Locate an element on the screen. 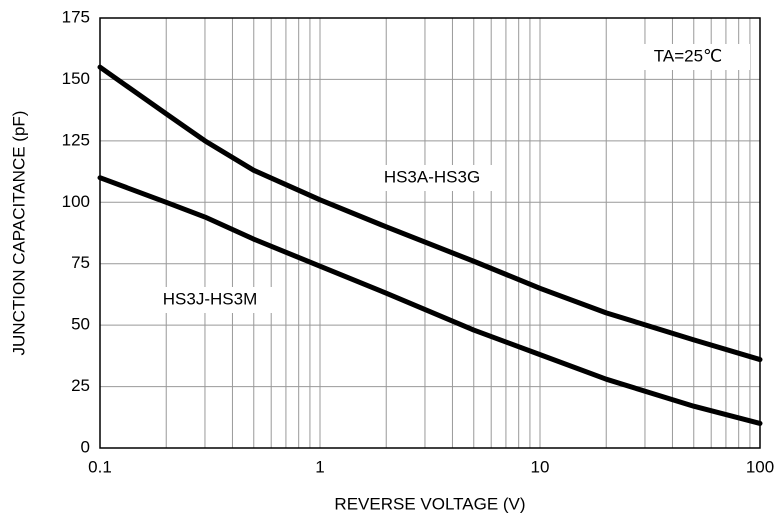 This screenshot has width=778, height=520. y-tick-label: 50 is located at coordinates (80, 324).